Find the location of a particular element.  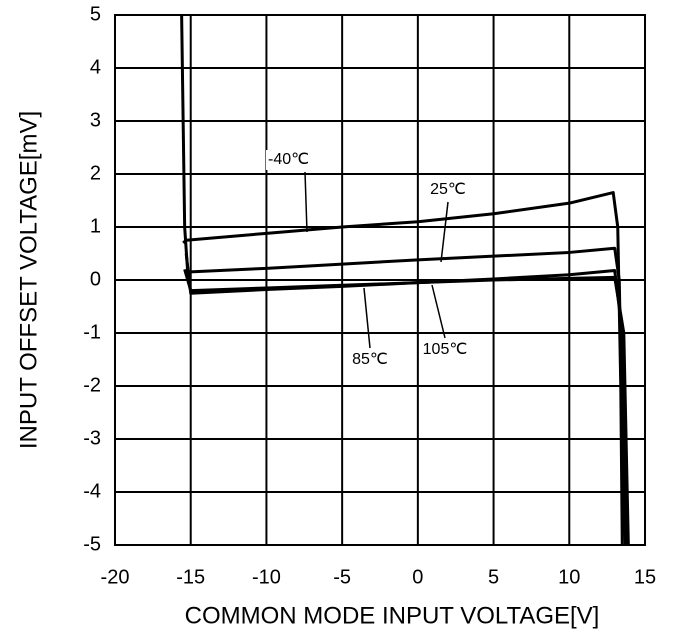

x-tick-label: 5 is located at coordinates (493, 577).